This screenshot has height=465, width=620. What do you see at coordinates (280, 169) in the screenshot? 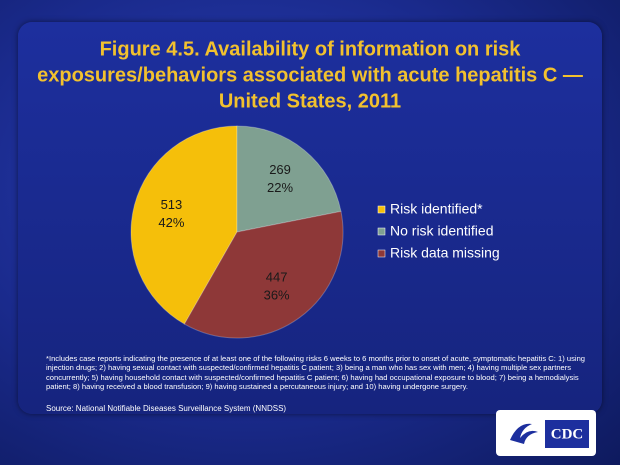
I see `data-label: 269` at bounding box center [280, 169].